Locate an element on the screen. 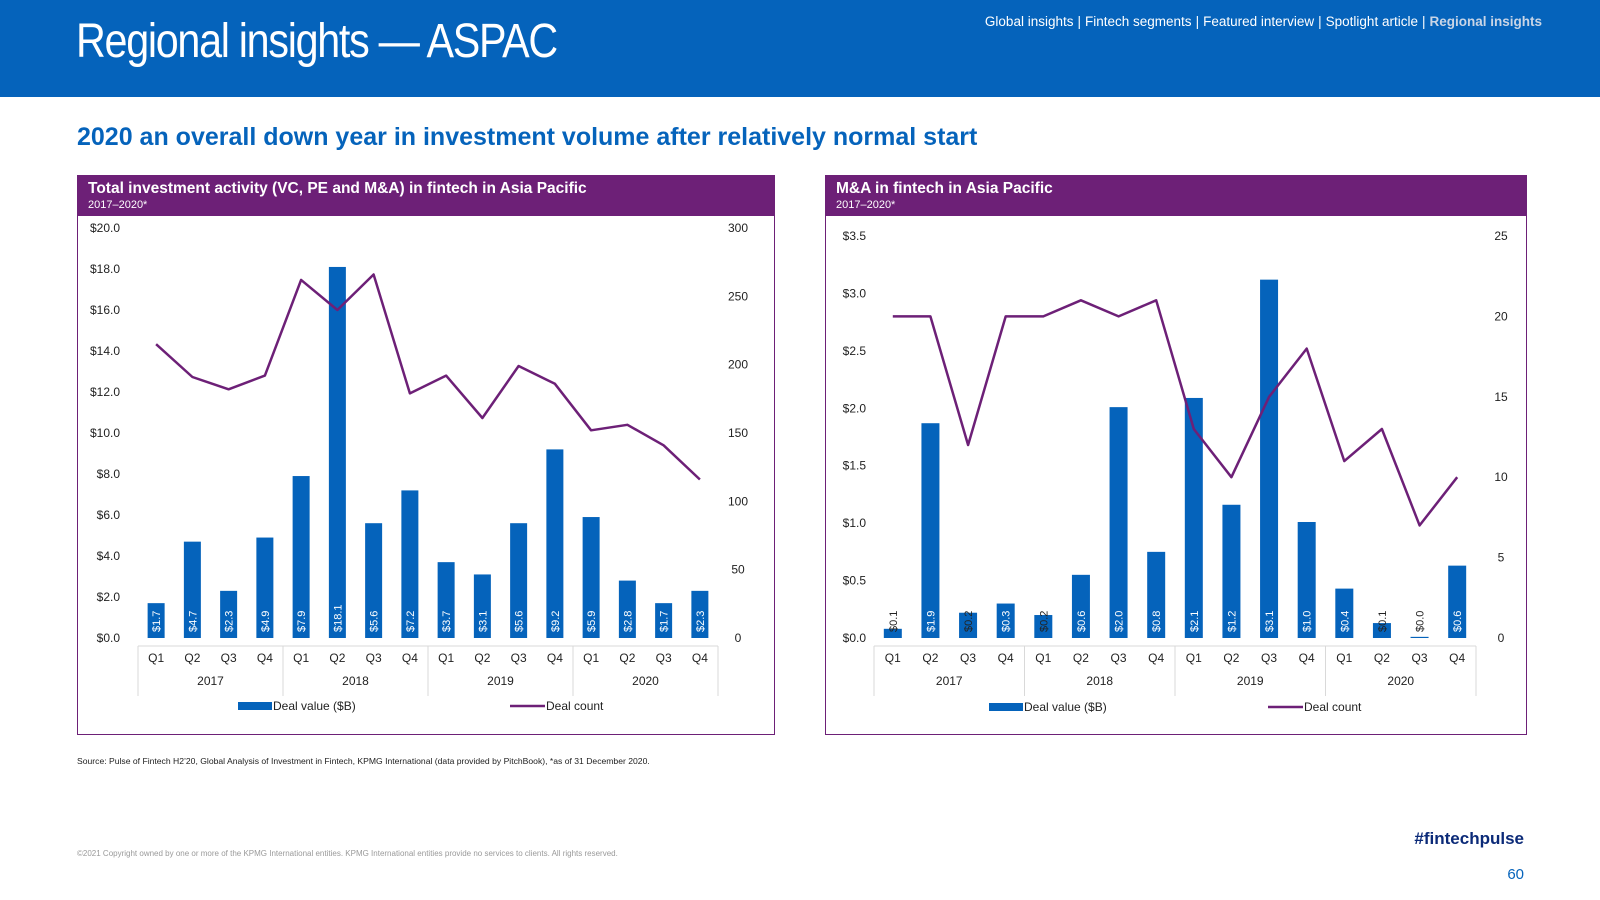 This screenshot has height=900, width=1600. y-left-tick-label: $6.0 is located at coordinates (109, 515).